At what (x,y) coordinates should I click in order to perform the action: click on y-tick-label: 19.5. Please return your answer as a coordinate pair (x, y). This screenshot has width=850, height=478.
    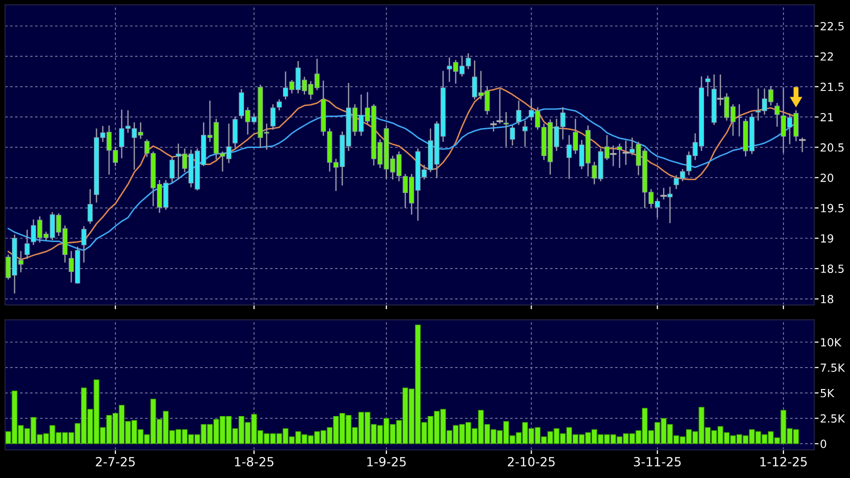
    Looking at the image, I should click on (832, 208).